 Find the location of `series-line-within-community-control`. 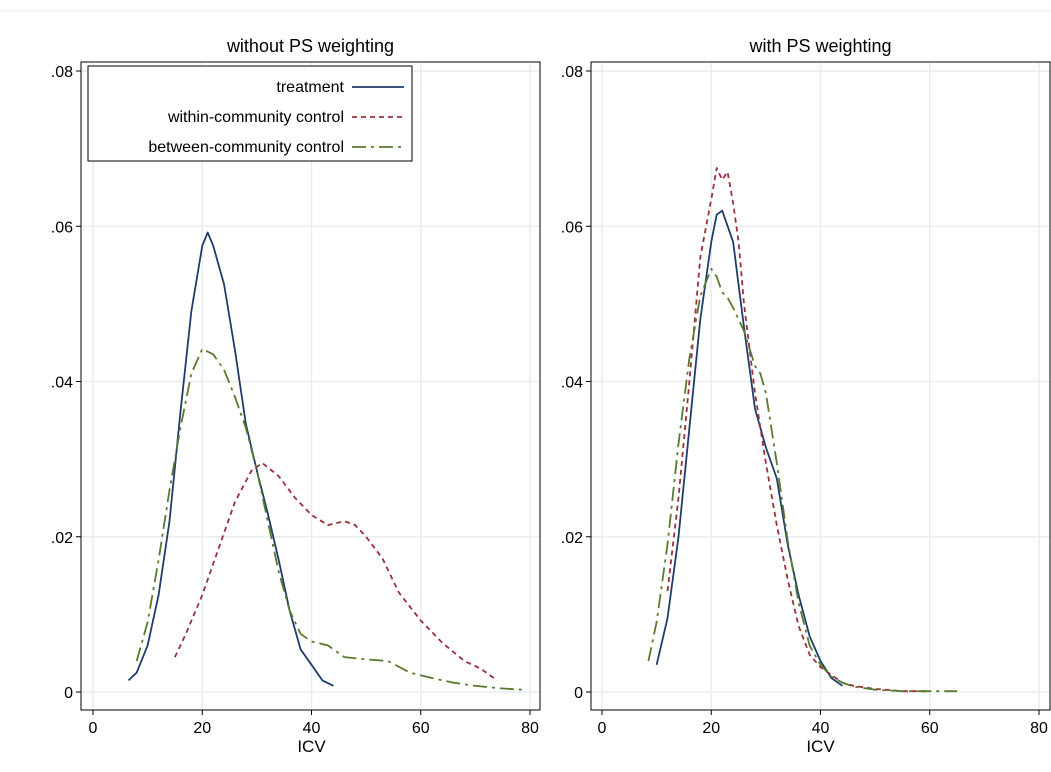

series-line-within-community-control is located at coordinates (336, 572).